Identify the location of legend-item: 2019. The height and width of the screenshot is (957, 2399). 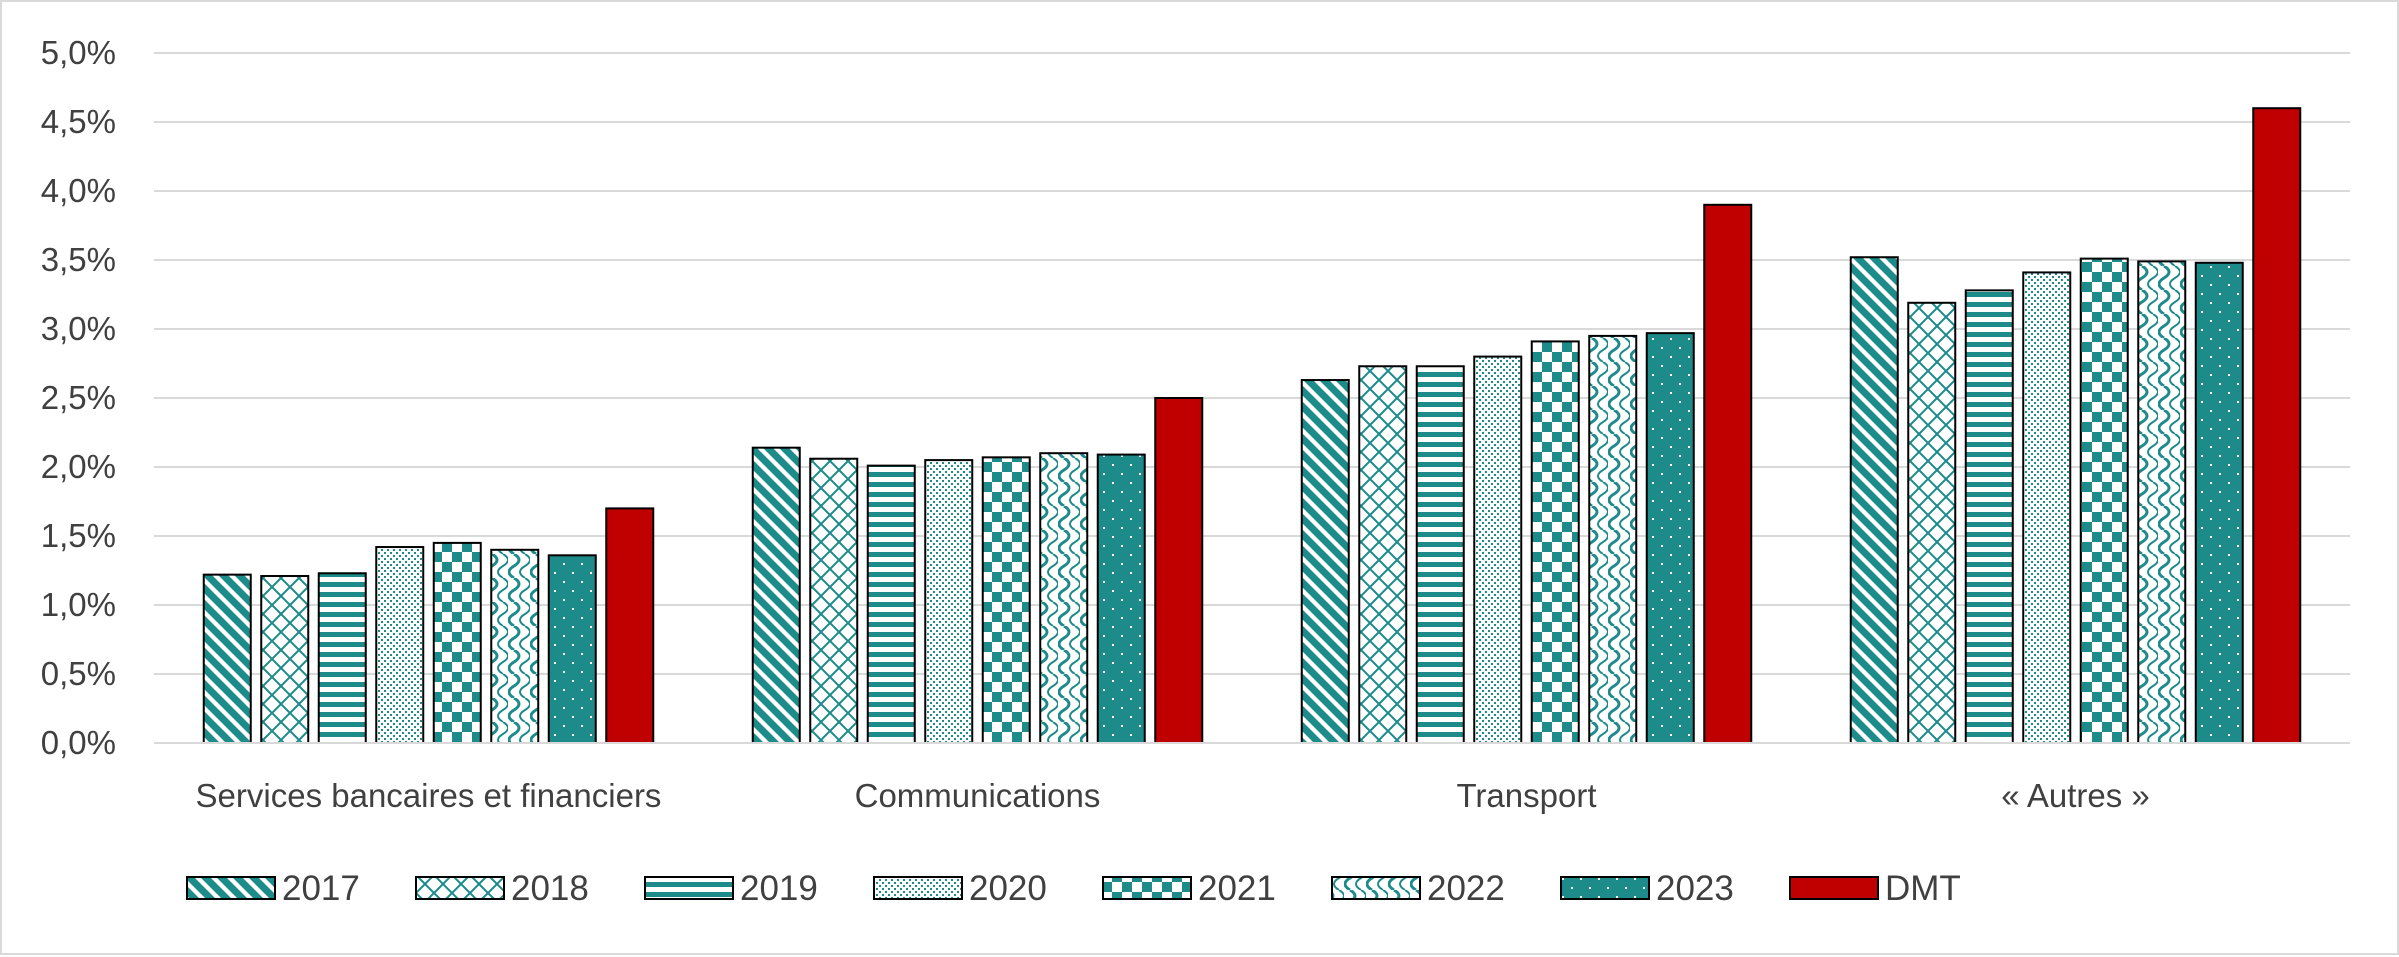
(731, 888).